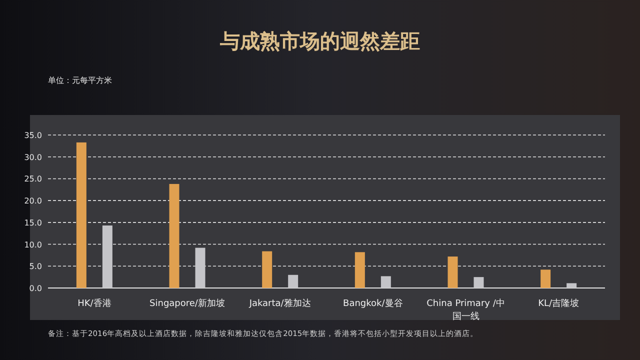  Describe the element at coordinates (80, 80) in the screenshot. I see `text: 单位：元每平方米` at that location.